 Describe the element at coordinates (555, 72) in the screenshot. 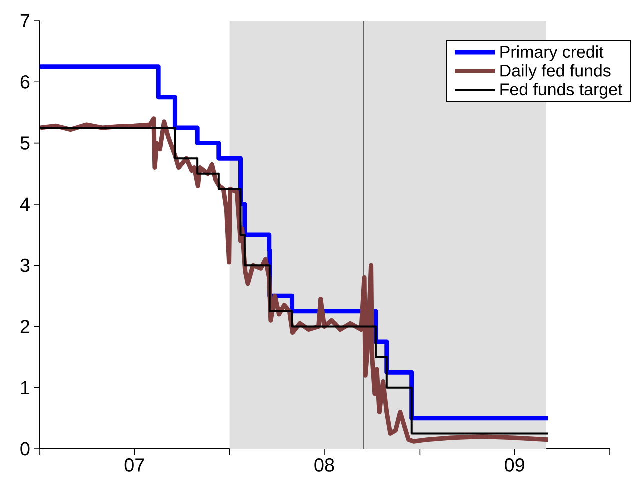

I see `legend-label: Daily fed funds` at that location.